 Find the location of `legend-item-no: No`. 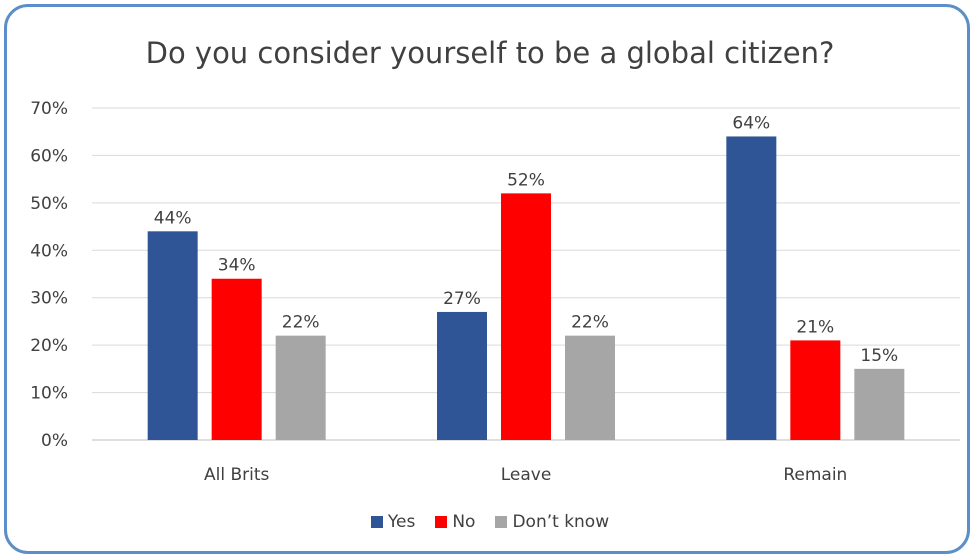

legend-item-no: No is located at coordinates (455, 522).